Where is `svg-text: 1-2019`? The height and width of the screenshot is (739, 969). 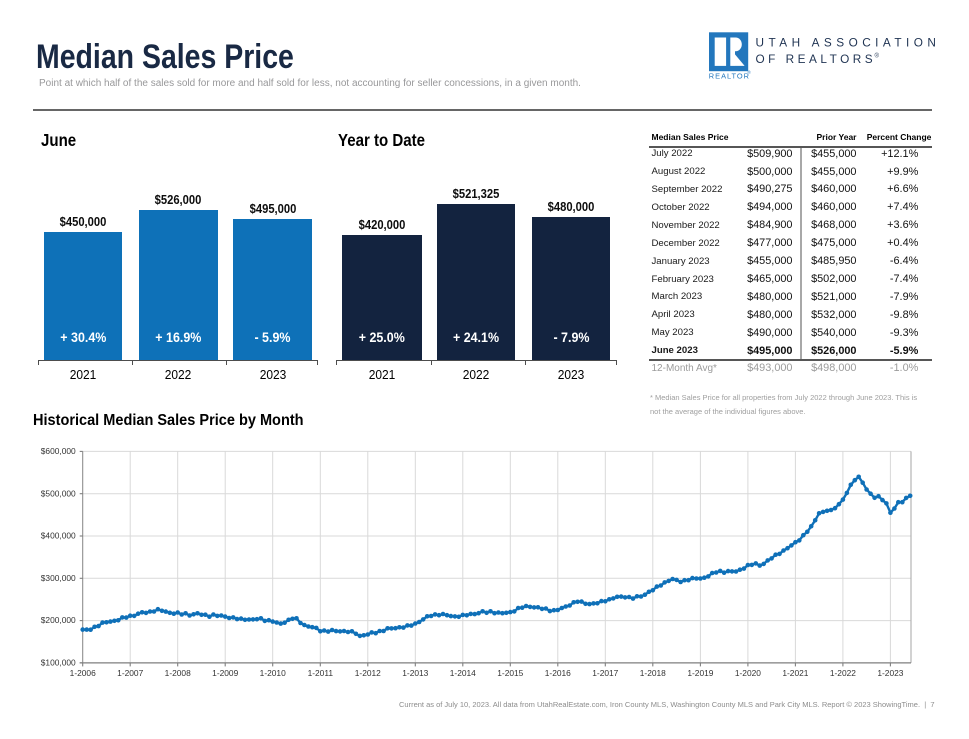 svg-text: 1-2019 is located at coordinates (700, 673).